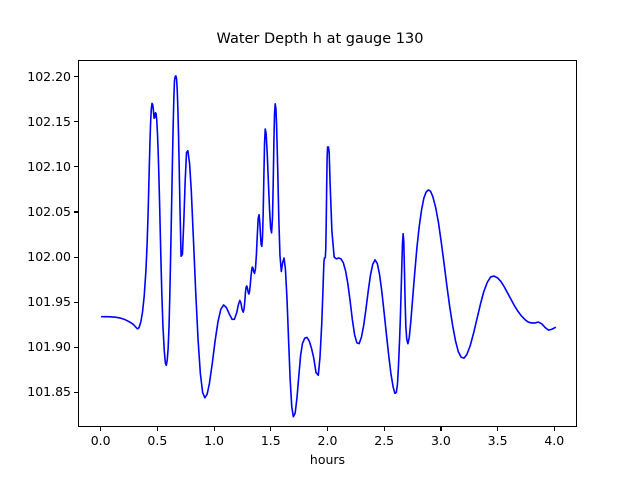 This screenshot has width=640, height=480. What do you see at coordinates (214, 440) in the screenshot?
I see `x-tick-label: 1.0` at bounding box center [214, 440].